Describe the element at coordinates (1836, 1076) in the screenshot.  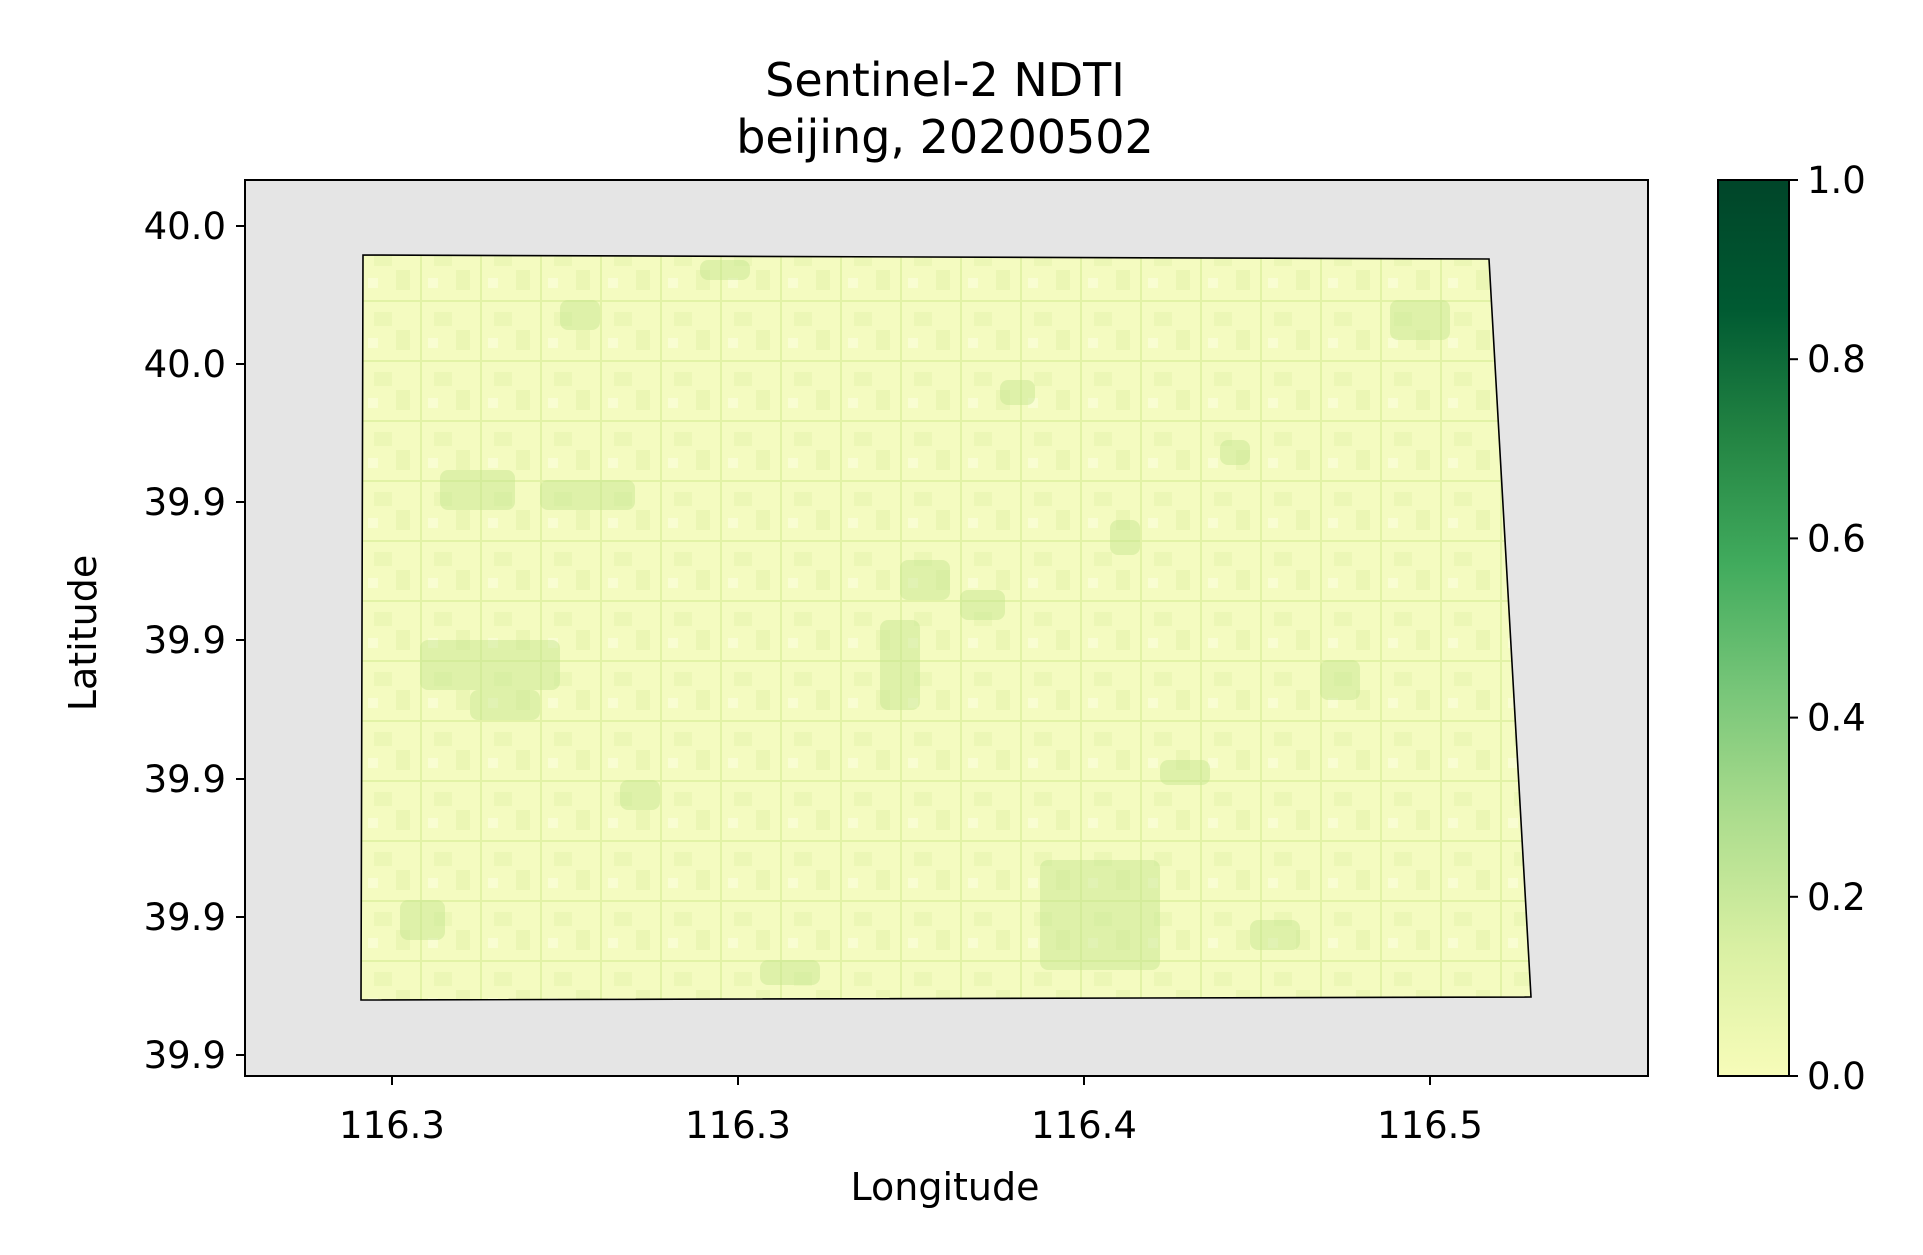
I see `colorbar-tick-label: 0.0` at that location.